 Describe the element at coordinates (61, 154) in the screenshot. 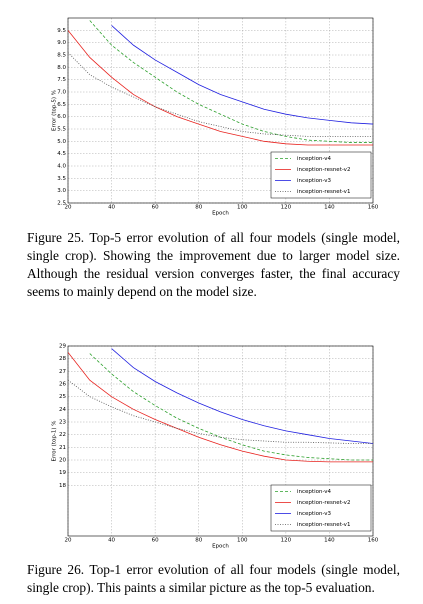

I see `y-tick-label: 4.5` at that location.